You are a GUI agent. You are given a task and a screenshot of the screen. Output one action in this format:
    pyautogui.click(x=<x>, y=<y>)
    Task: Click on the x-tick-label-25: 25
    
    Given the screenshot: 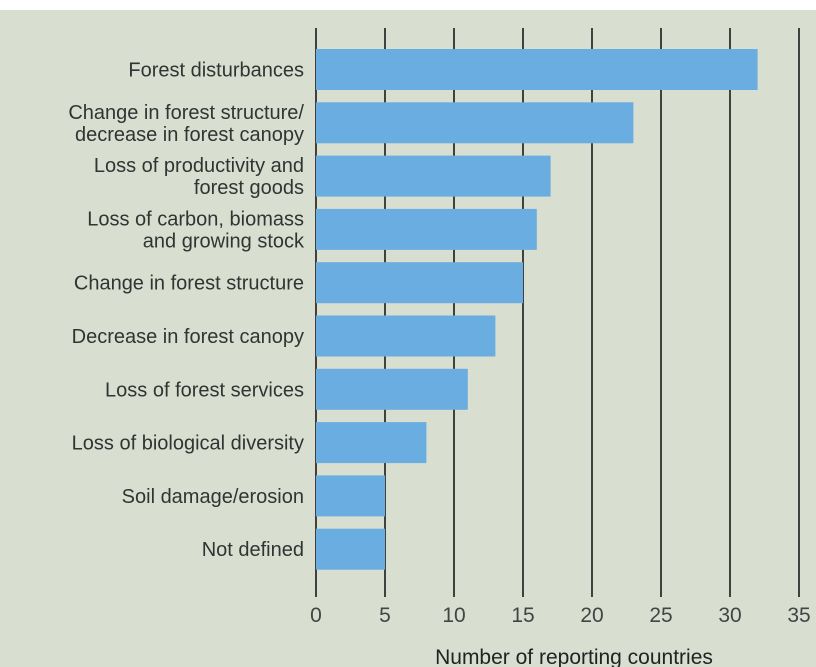 What is the action you would take?
    pyautogui.click(x=660, y=615)
    